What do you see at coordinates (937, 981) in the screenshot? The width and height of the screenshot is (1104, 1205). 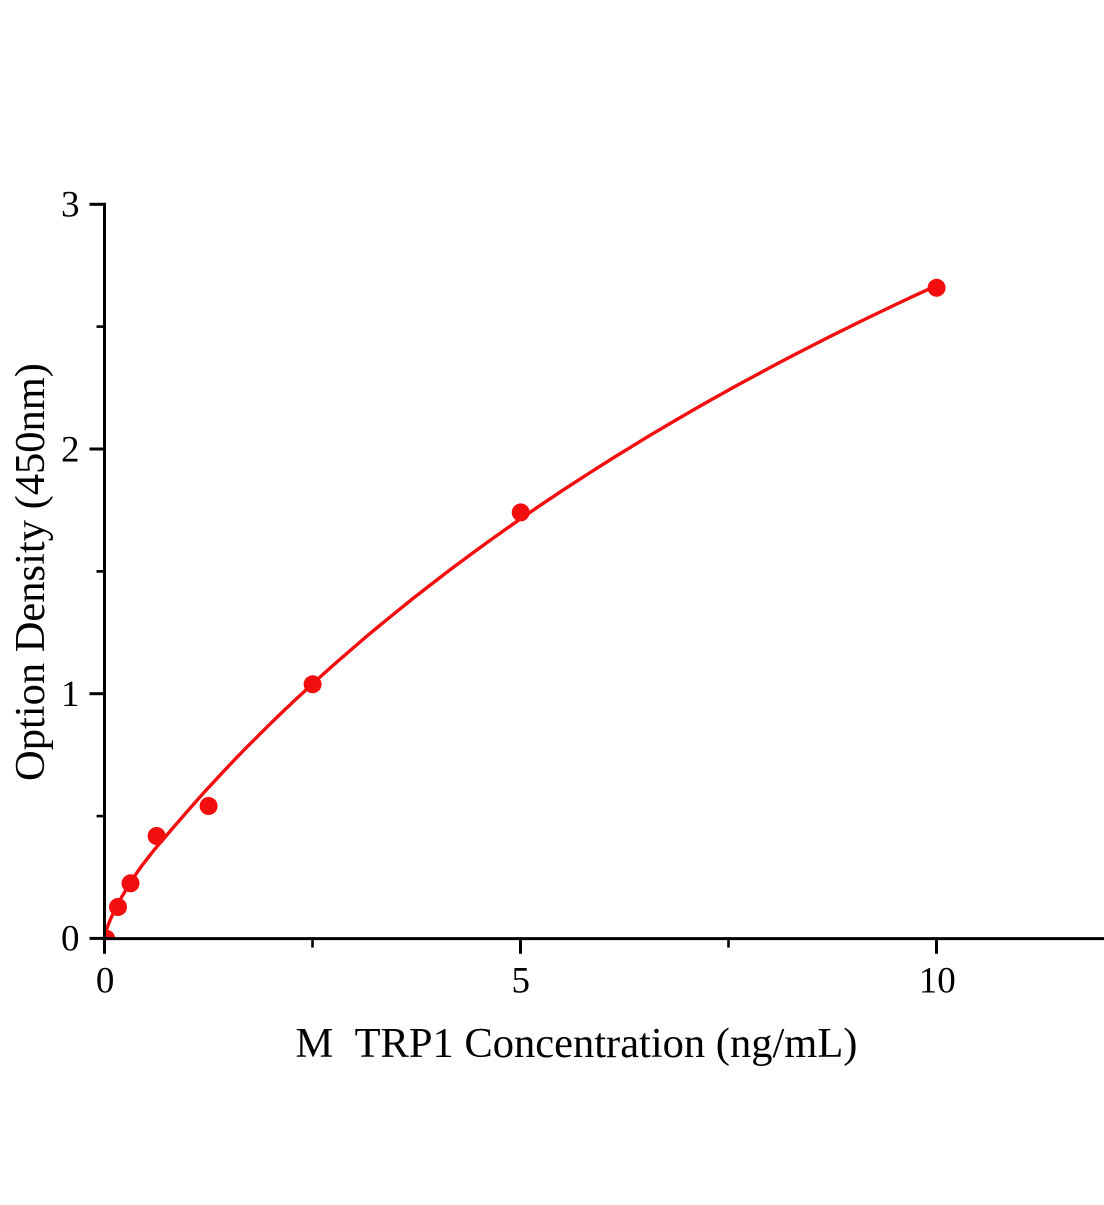 I see `svg-text: 10` at bounding box center [937, 981].